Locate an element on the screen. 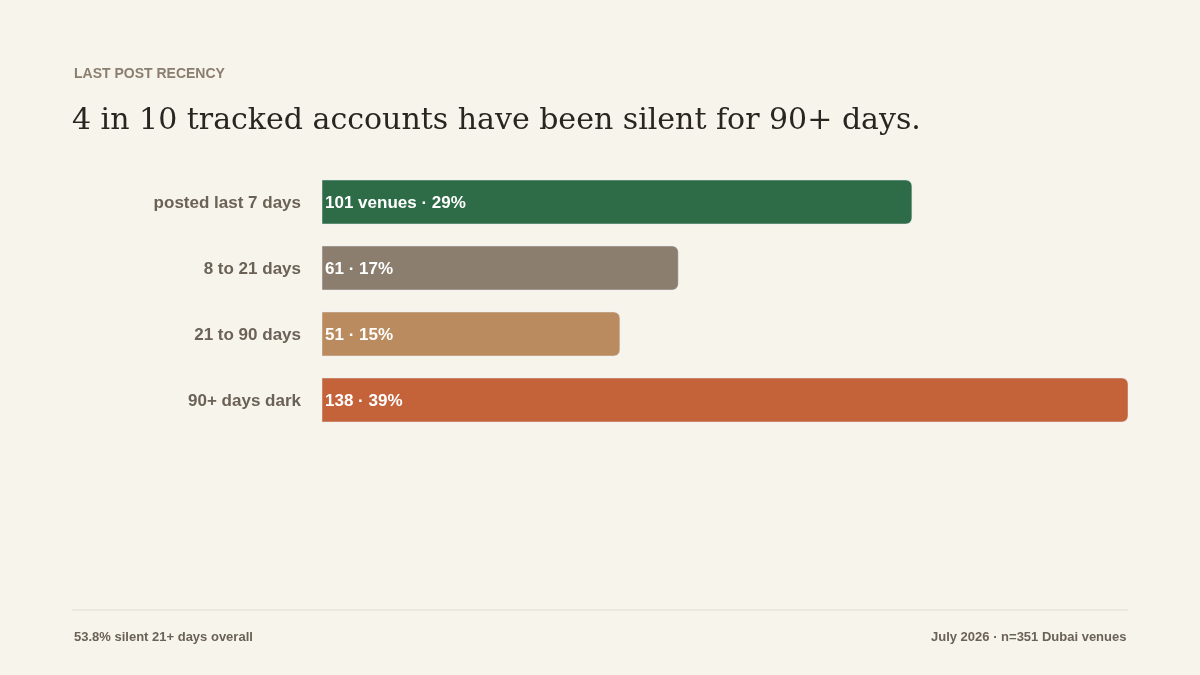 Image resolution: width=1200 pixels, height=675 pixels. chart-title: 4 in 10 tracked accounts have been silent for 90+ days. is located at coordinates (496, 118).